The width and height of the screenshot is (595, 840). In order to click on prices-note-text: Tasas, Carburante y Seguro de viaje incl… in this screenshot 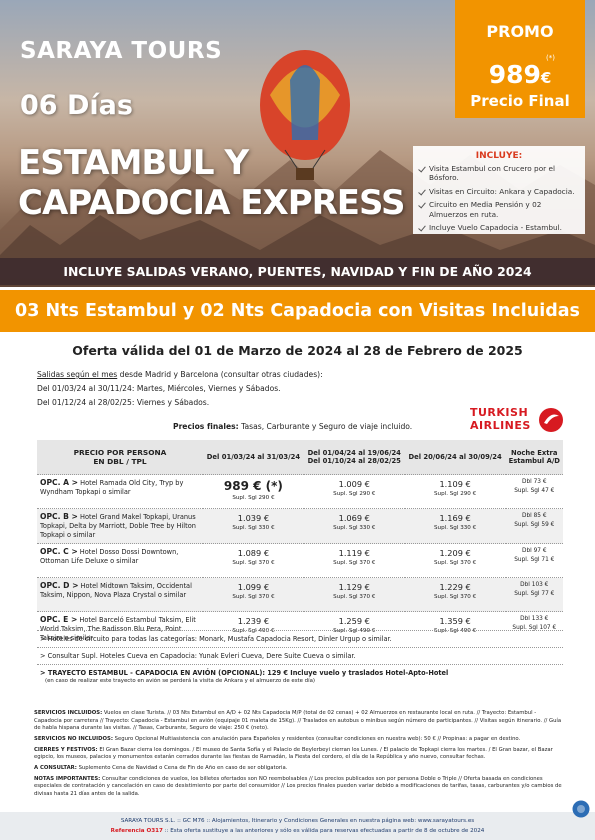, I will do `click(325, 426)`.